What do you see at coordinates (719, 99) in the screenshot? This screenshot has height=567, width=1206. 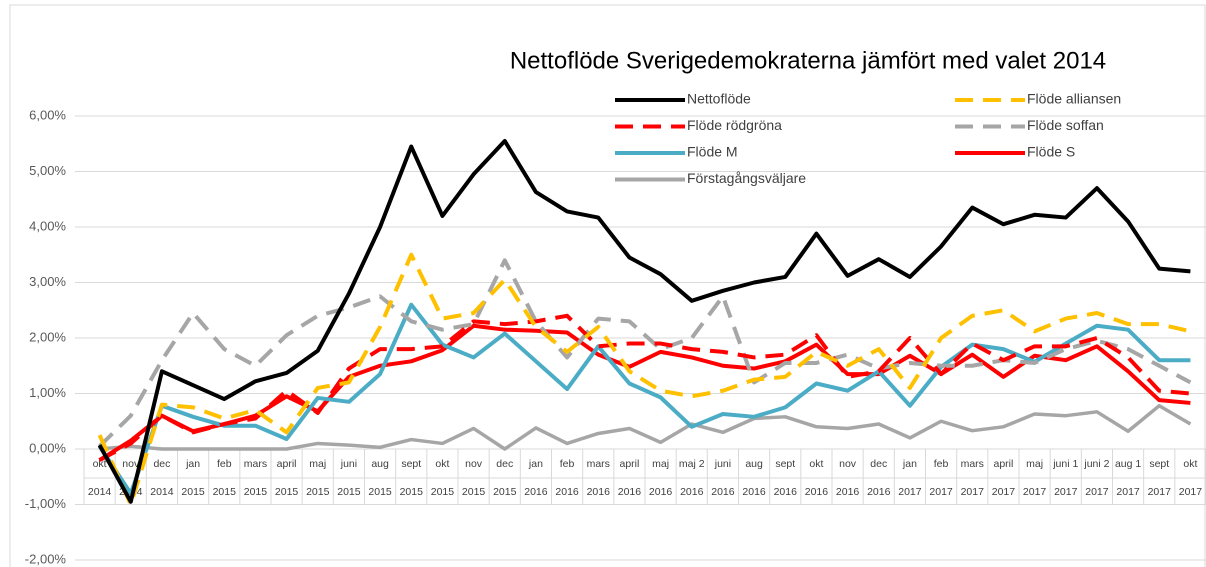 I see `legend-label: Nettoflöde` at bounding box center [719, 99].